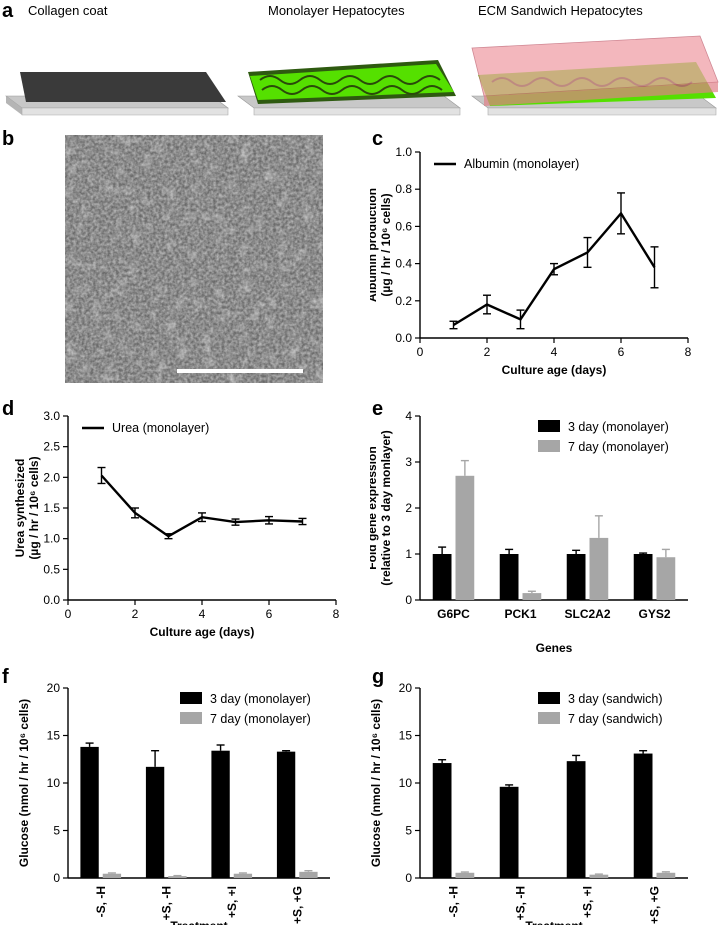  I want to click on e-ytick-label: 1, so click(408, 554).